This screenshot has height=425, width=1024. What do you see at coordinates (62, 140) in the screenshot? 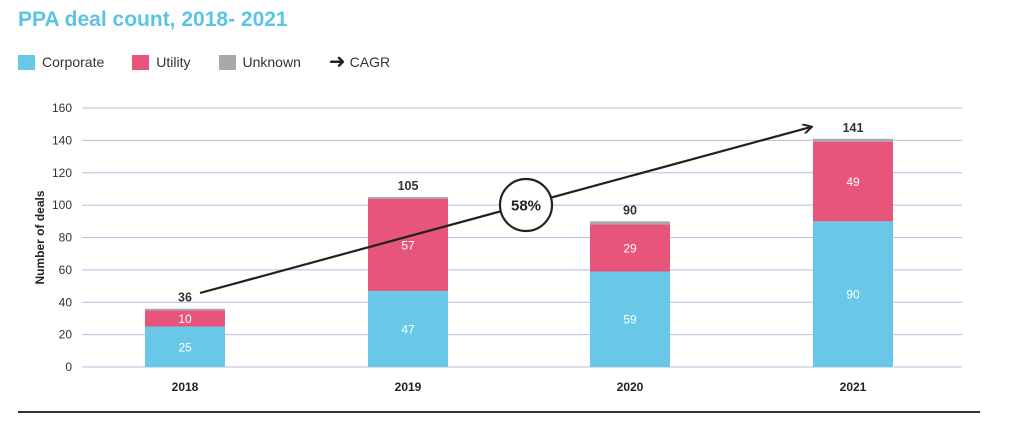
I see `y-tick-label-140: 140` at bounding box center [62, 140].